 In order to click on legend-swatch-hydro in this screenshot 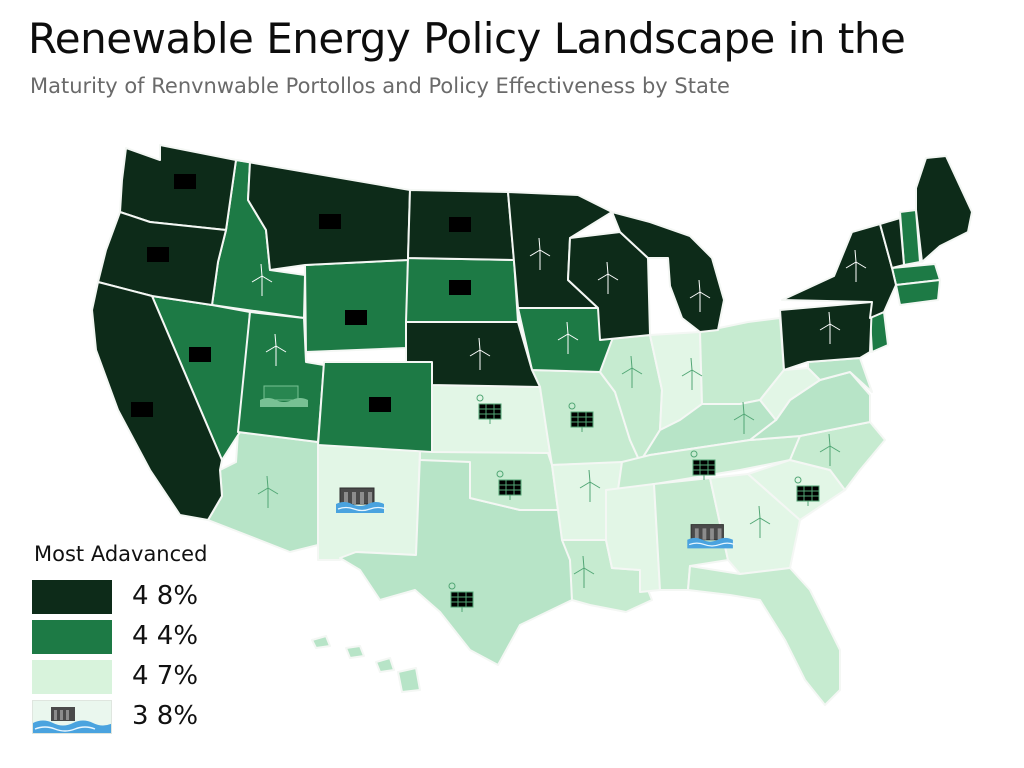, I will do `click(72, 717)`.